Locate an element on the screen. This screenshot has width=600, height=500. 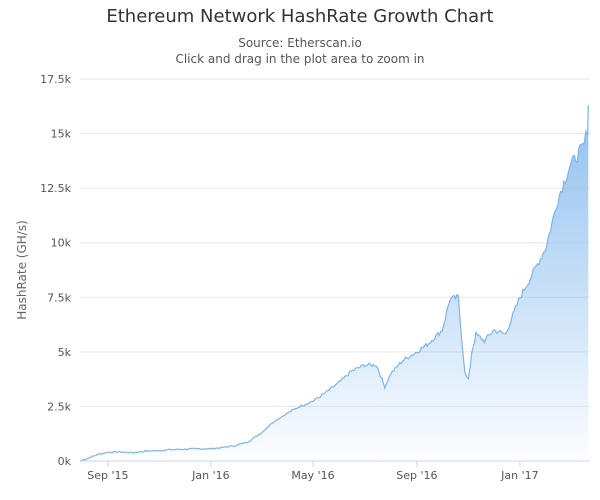
chart-subtitle: Source: Etherscan.io is located at coordinates (300, 43).